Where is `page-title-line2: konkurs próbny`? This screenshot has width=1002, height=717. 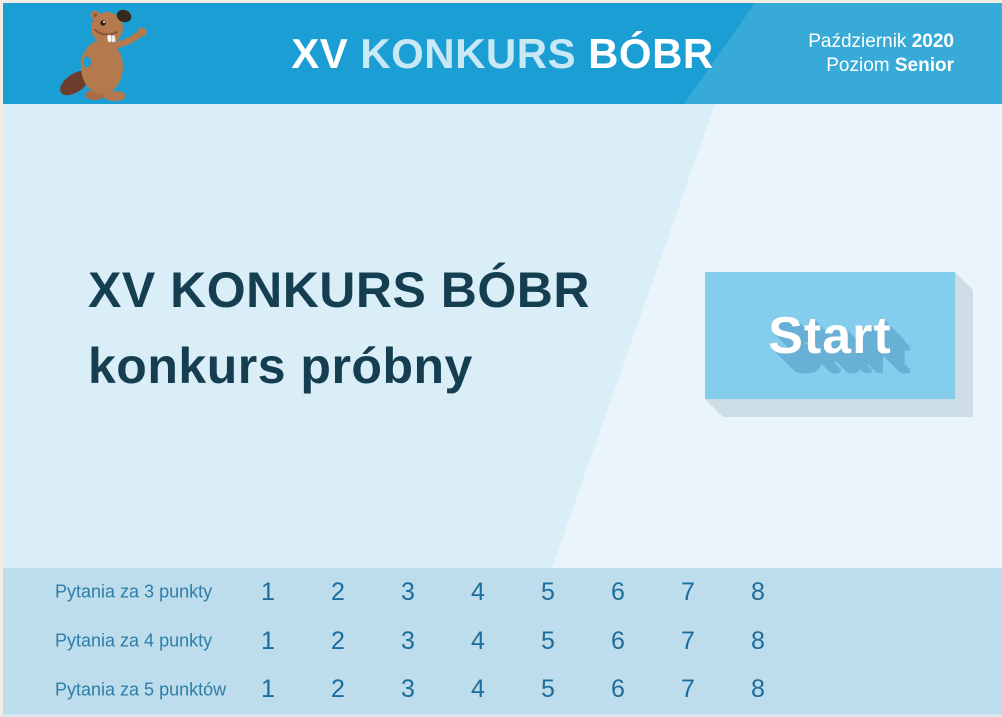
page-title-line2: konkurs próbny is located at coordinates (280, 366).